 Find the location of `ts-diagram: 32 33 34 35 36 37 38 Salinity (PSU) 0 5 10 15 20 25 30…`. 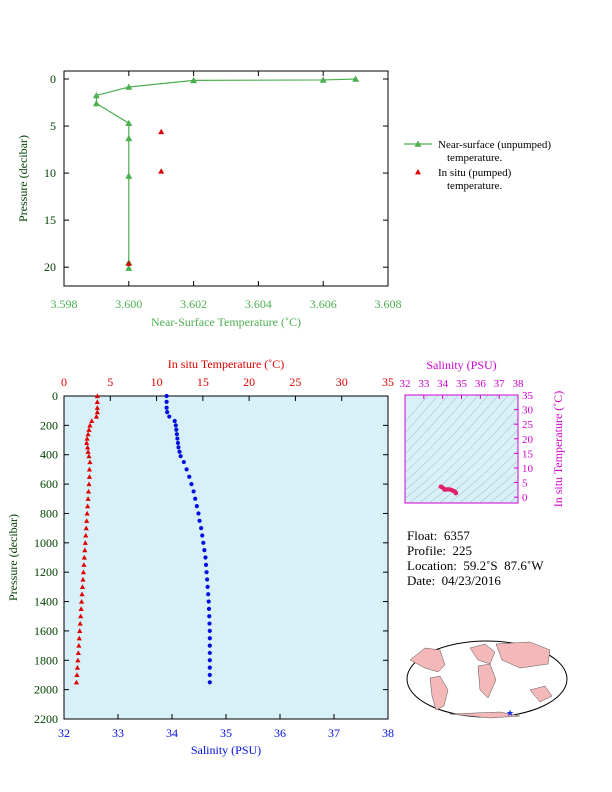

ts-diagram: 32 33 34 35 36 37 38 Salinity (PSU) 0 5 10 15 20 25 30… is located at coordinates (483, 432).